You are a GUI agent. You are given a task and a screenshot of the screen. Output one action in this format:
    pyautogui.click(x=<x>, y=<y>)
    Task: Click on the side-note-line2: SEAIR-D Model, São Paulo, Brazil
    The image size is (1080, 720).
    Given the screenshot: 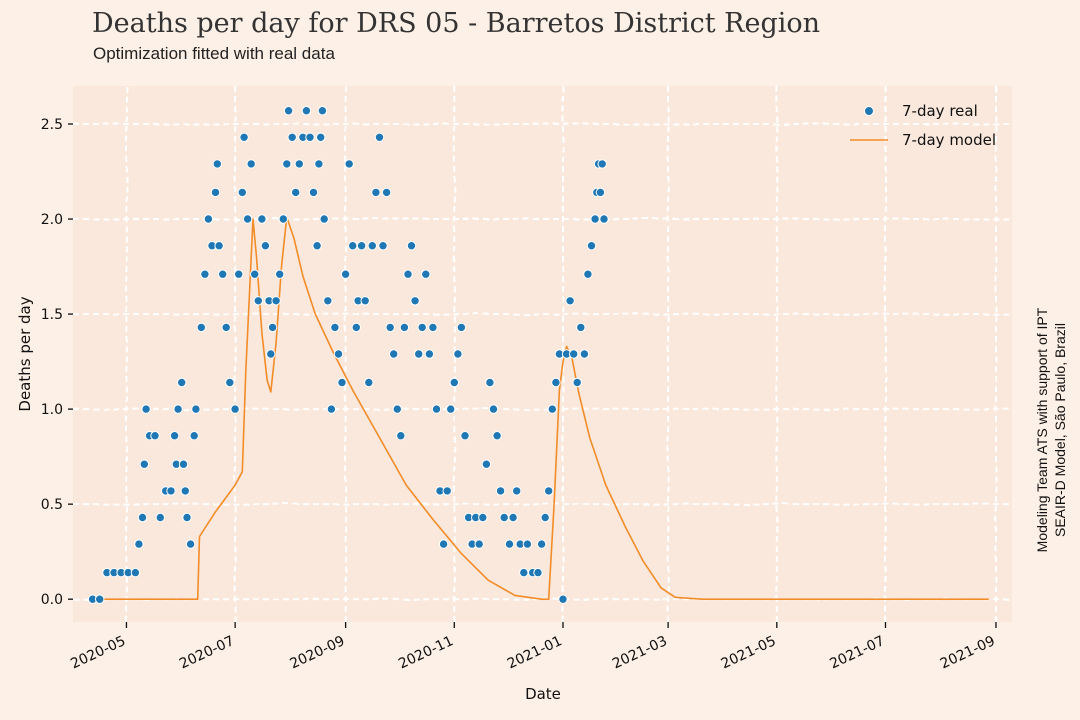 What is the action you would take?
    pyautogui.click(x=1060, y=430)
    